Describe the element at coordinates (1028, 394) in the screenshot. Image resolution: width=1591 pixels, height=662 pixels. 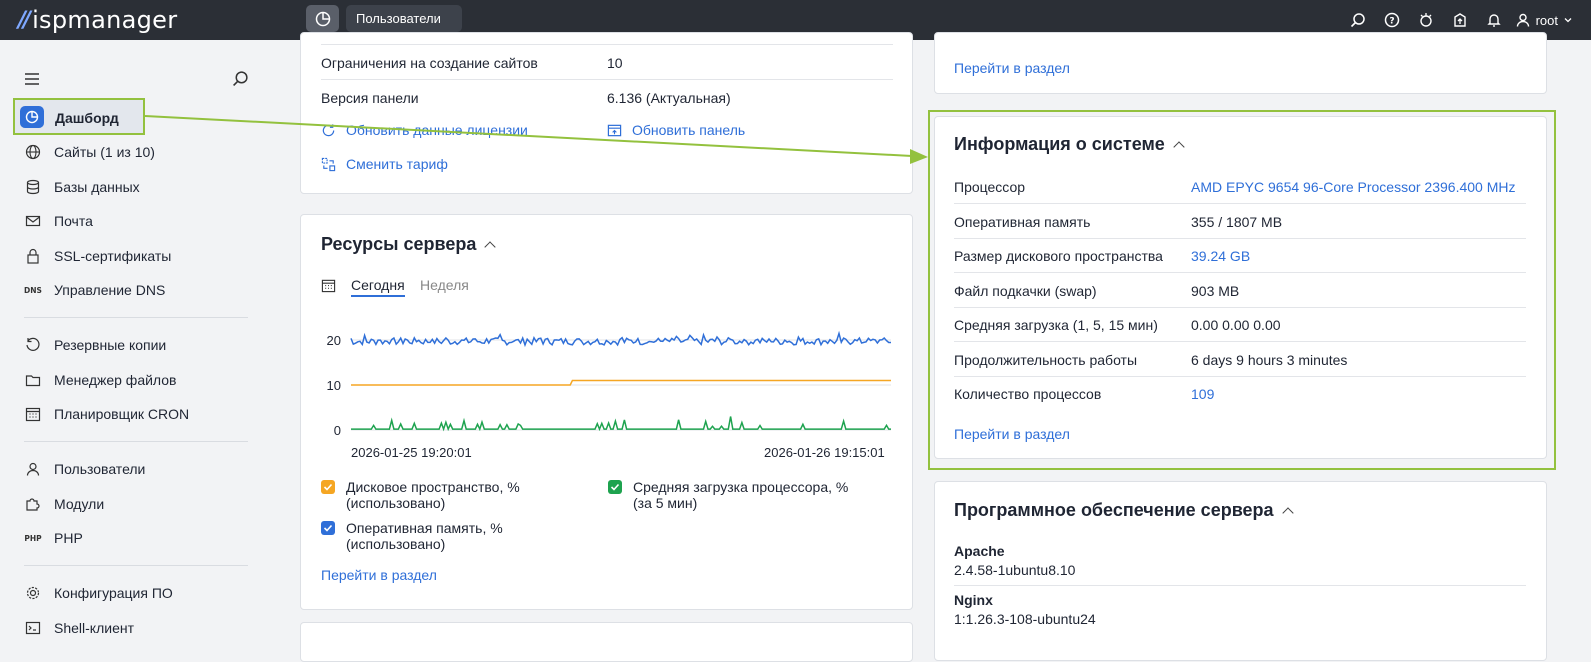
I see `processes-label: Количество процессов` at that location.